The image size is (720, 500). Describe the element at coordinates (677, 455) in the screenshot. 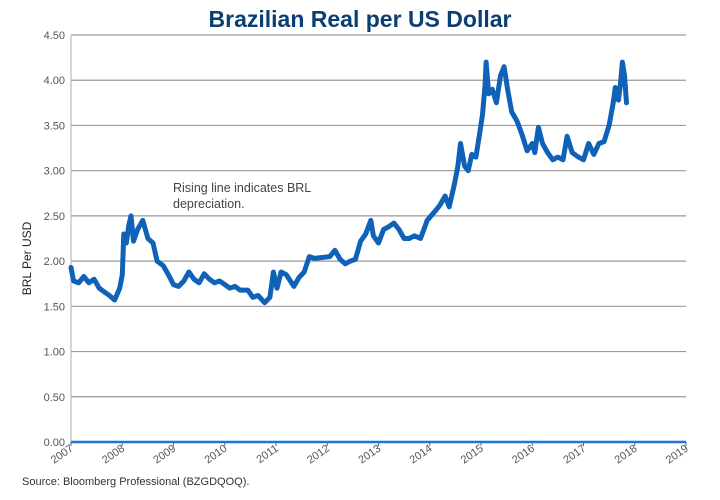

I see `x-tick-label: 2019` at that location.